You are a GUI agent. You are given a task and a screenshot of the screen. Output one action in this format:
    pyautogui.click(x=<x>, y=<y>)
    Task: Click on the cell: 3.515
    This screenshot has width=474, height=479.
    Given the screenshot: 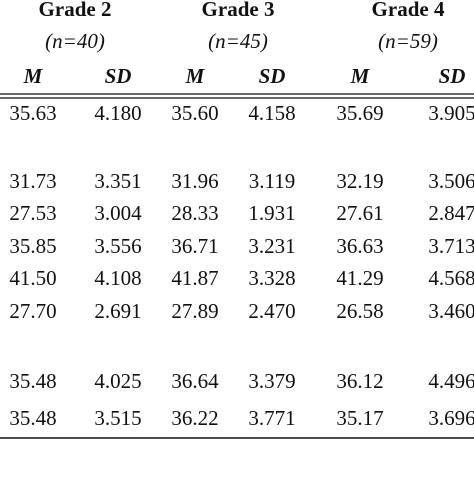 What is the action you would take?
    pyautogui.click(x=117, y=418)
    